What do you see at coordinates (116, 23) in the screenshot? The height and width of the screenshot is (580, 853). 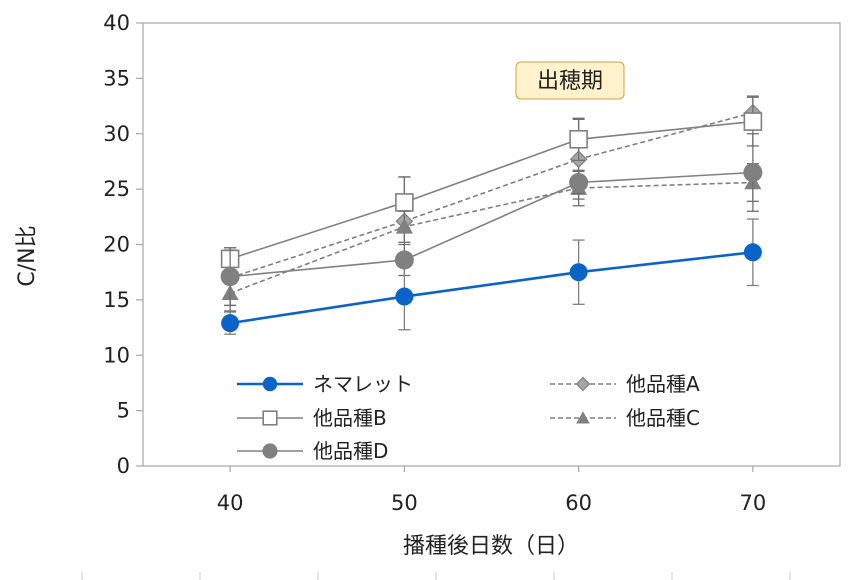 I see `y-tick-label: 40` at bounding box center [116, 23].